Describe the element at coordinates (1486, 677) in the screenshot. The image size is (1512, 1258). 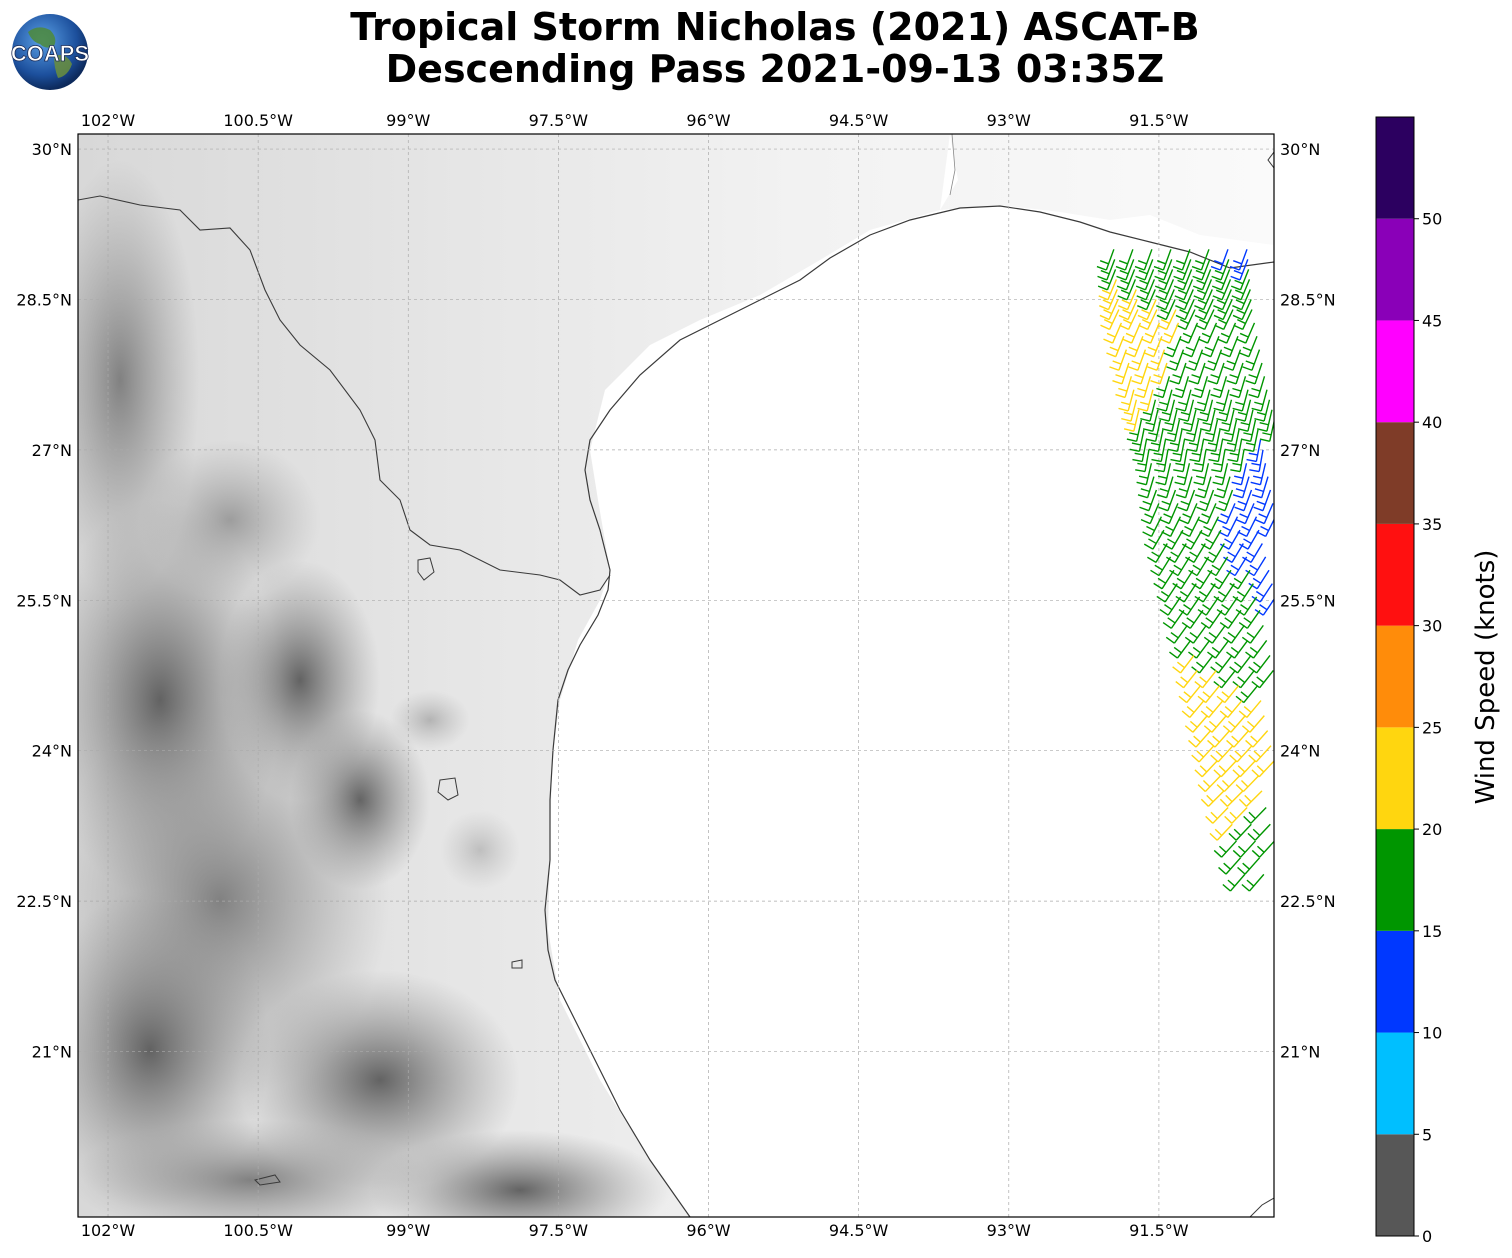
I see `colorbar-title: Wind Speed (knots)` at that location.